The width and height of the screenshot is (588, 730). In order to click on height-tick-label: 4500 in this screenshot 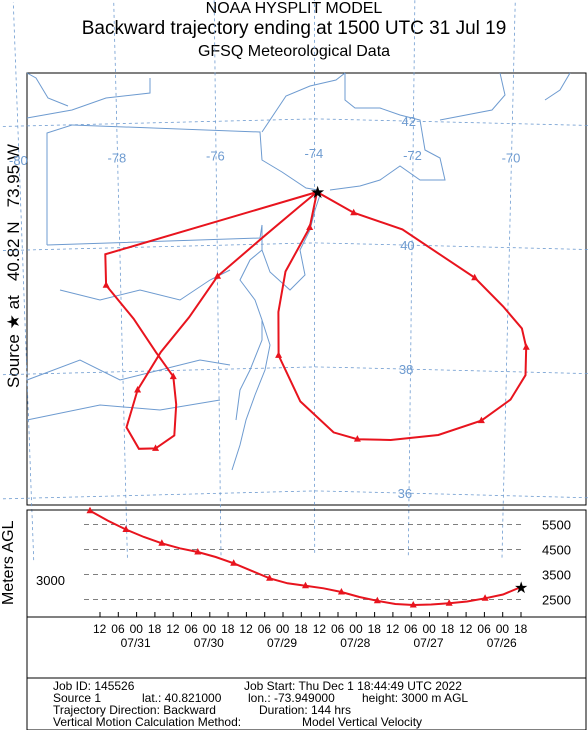, I will do `click(556, 550)`.